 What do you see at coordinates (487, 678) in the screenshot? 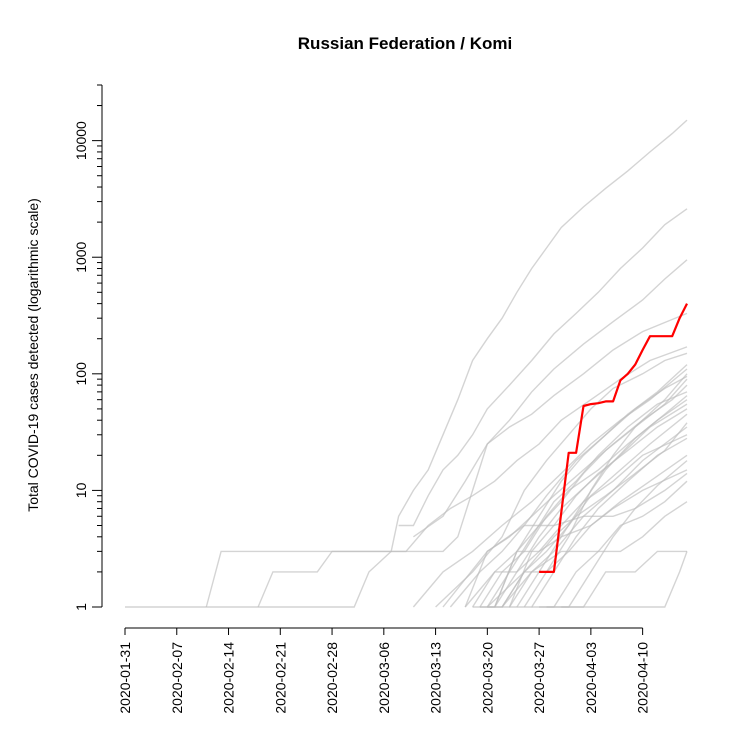
I see `x-tick-label: 2020-03-20` at bounding box center [487, 678].